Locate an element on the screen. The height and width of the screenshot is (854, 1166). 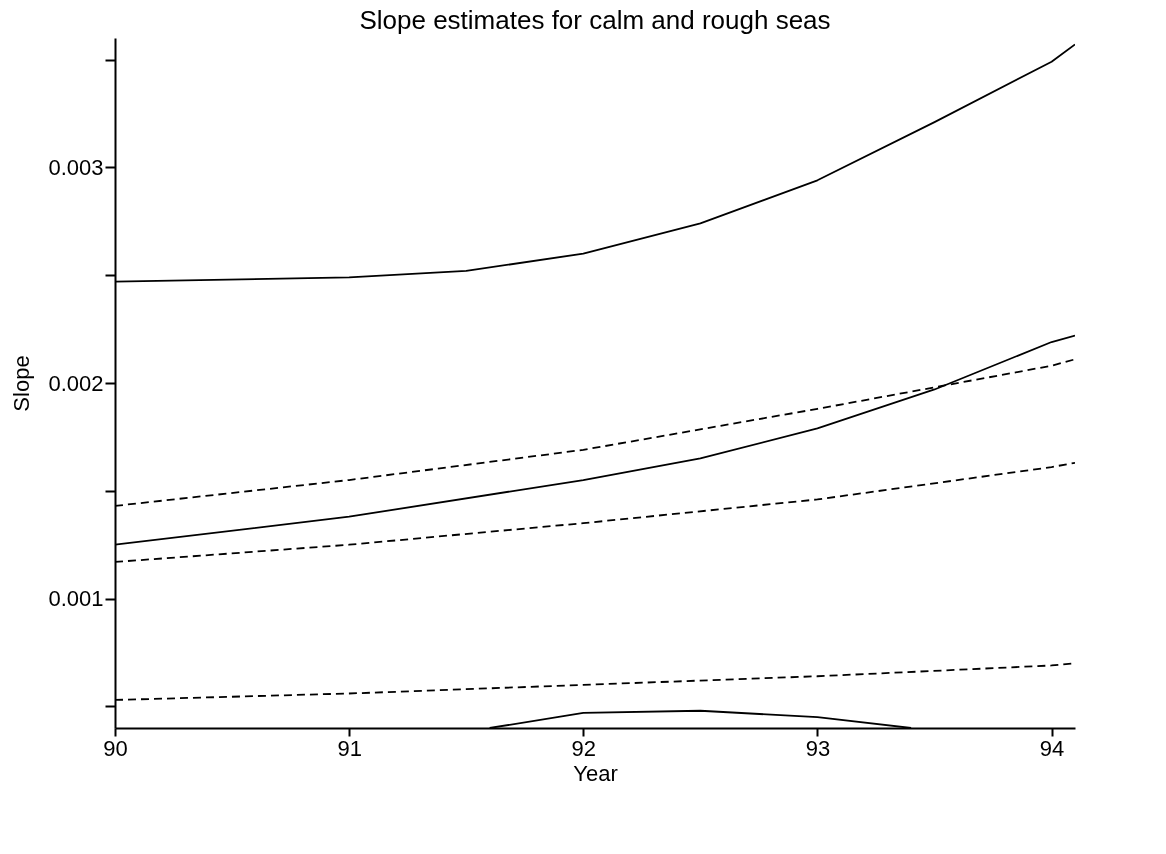
x-tick-label: 94 is located at coordinates (1052, 748).